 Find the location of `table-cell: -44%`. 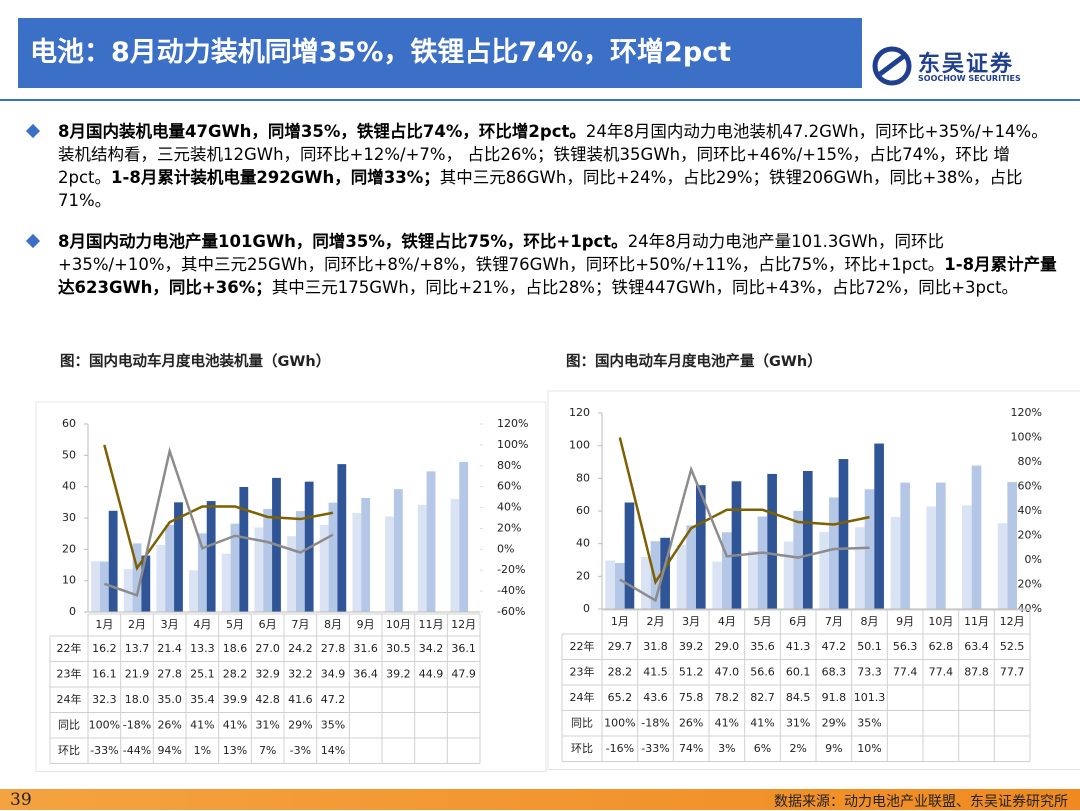

table-cell: -44% is located at coordinates (137, 750).